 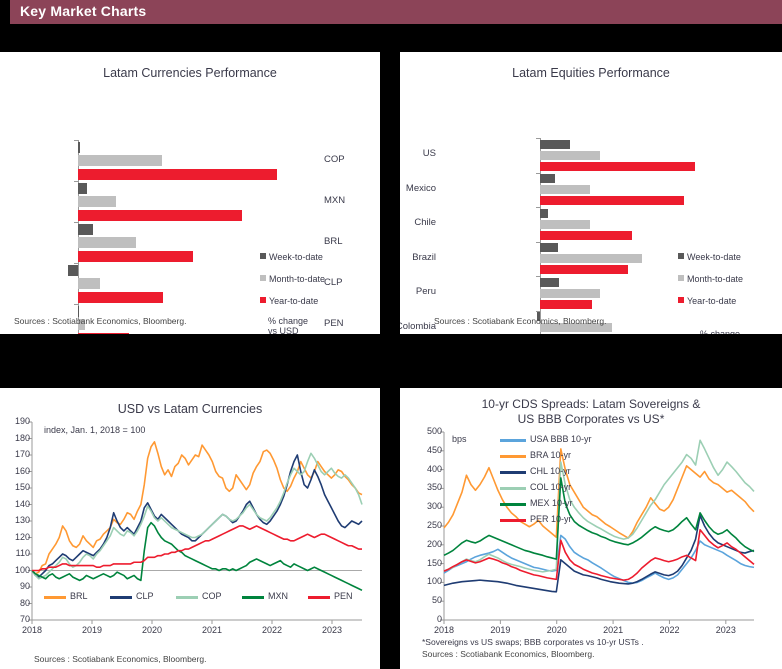 I want to click on bar-clp-year-to-date, so click(x=120, y=297).